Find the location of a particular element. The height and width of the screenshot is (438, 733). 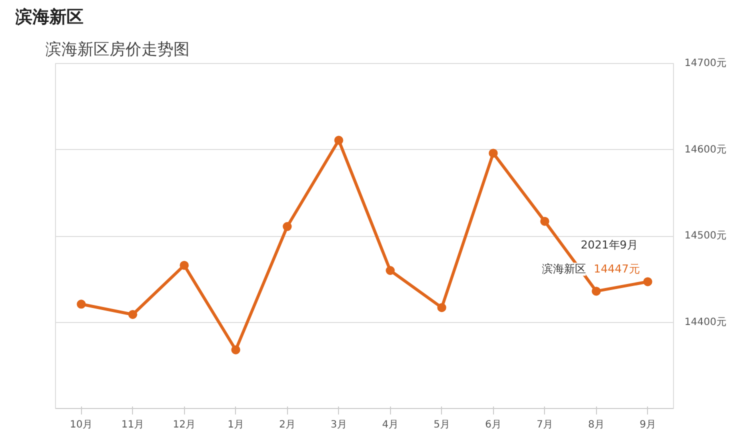

x-tick-label: 1月 is located at coordinates (236, 425).